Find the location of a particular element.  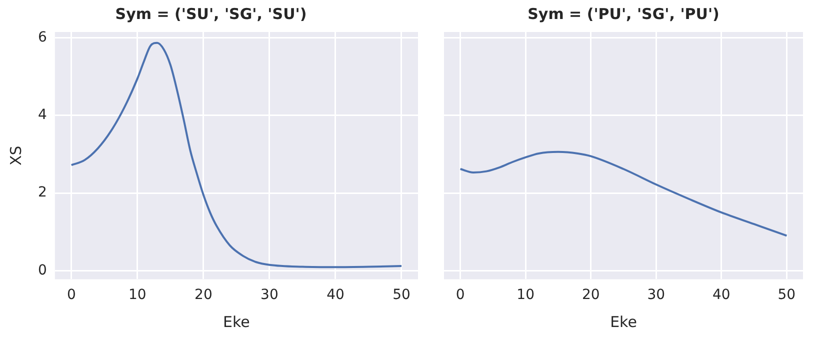

y-tick-label: 4 is located at coordinates (42, 115).